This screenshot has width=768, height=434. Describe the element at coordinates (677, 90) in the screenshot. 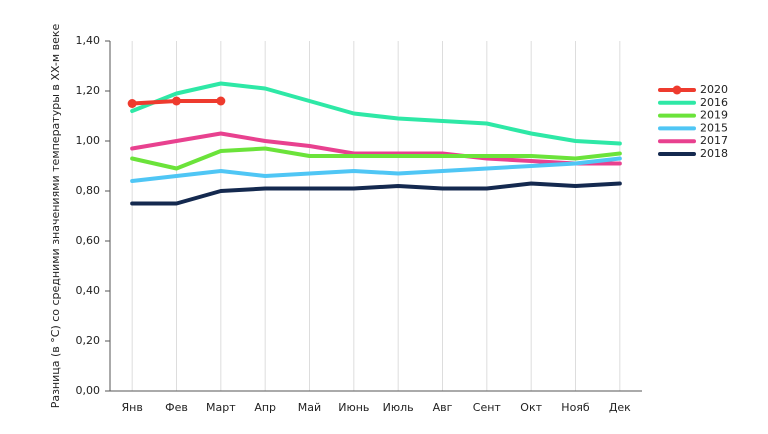

I see `legend-marker` at that location.